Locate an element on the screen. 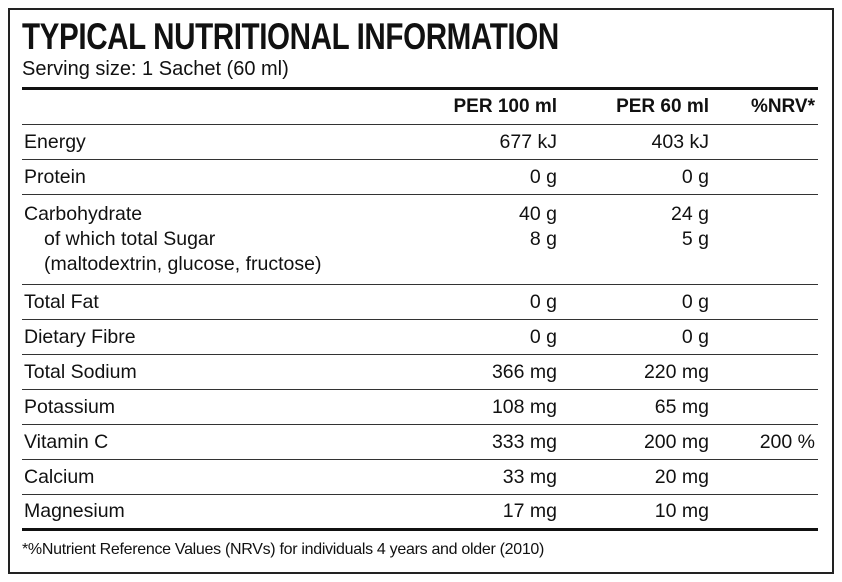  value-per-100ml: 40 g 8 g is located at coordinates (500, 240).